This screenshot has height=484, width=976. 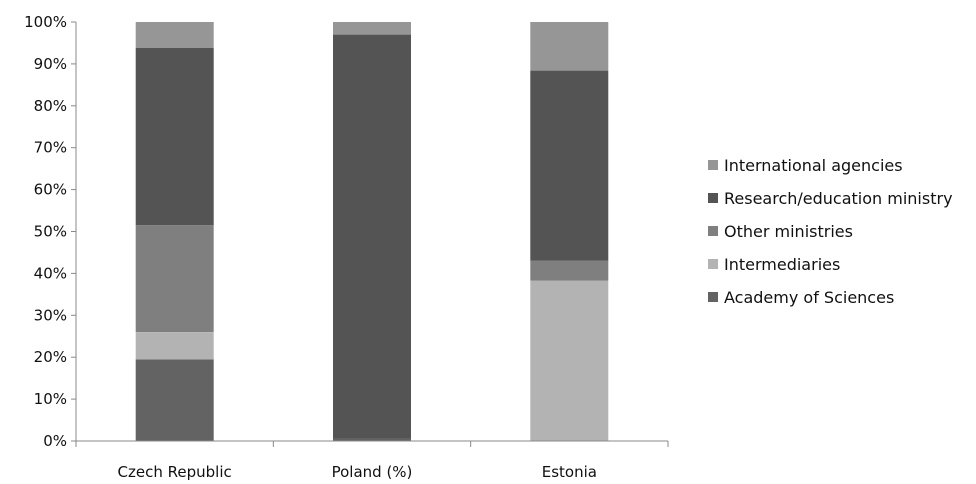 I want to click on y-tick-label: 10%, so click(x=50, y=399).